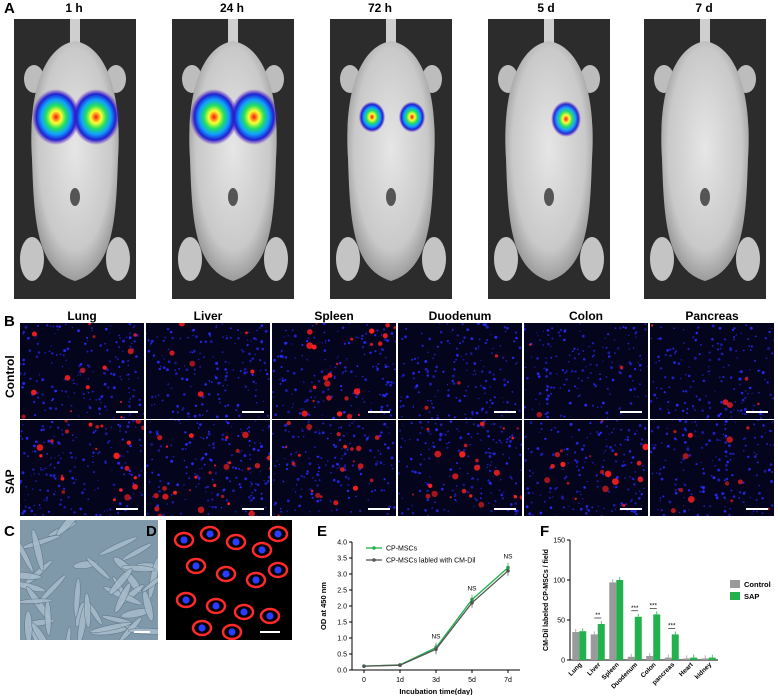 The height and width of the screenshot is (697, 778). What do you see at coordinates (202, 628) in the screenshot?
I see `cell-membrane` at bounding box center [202, 628].